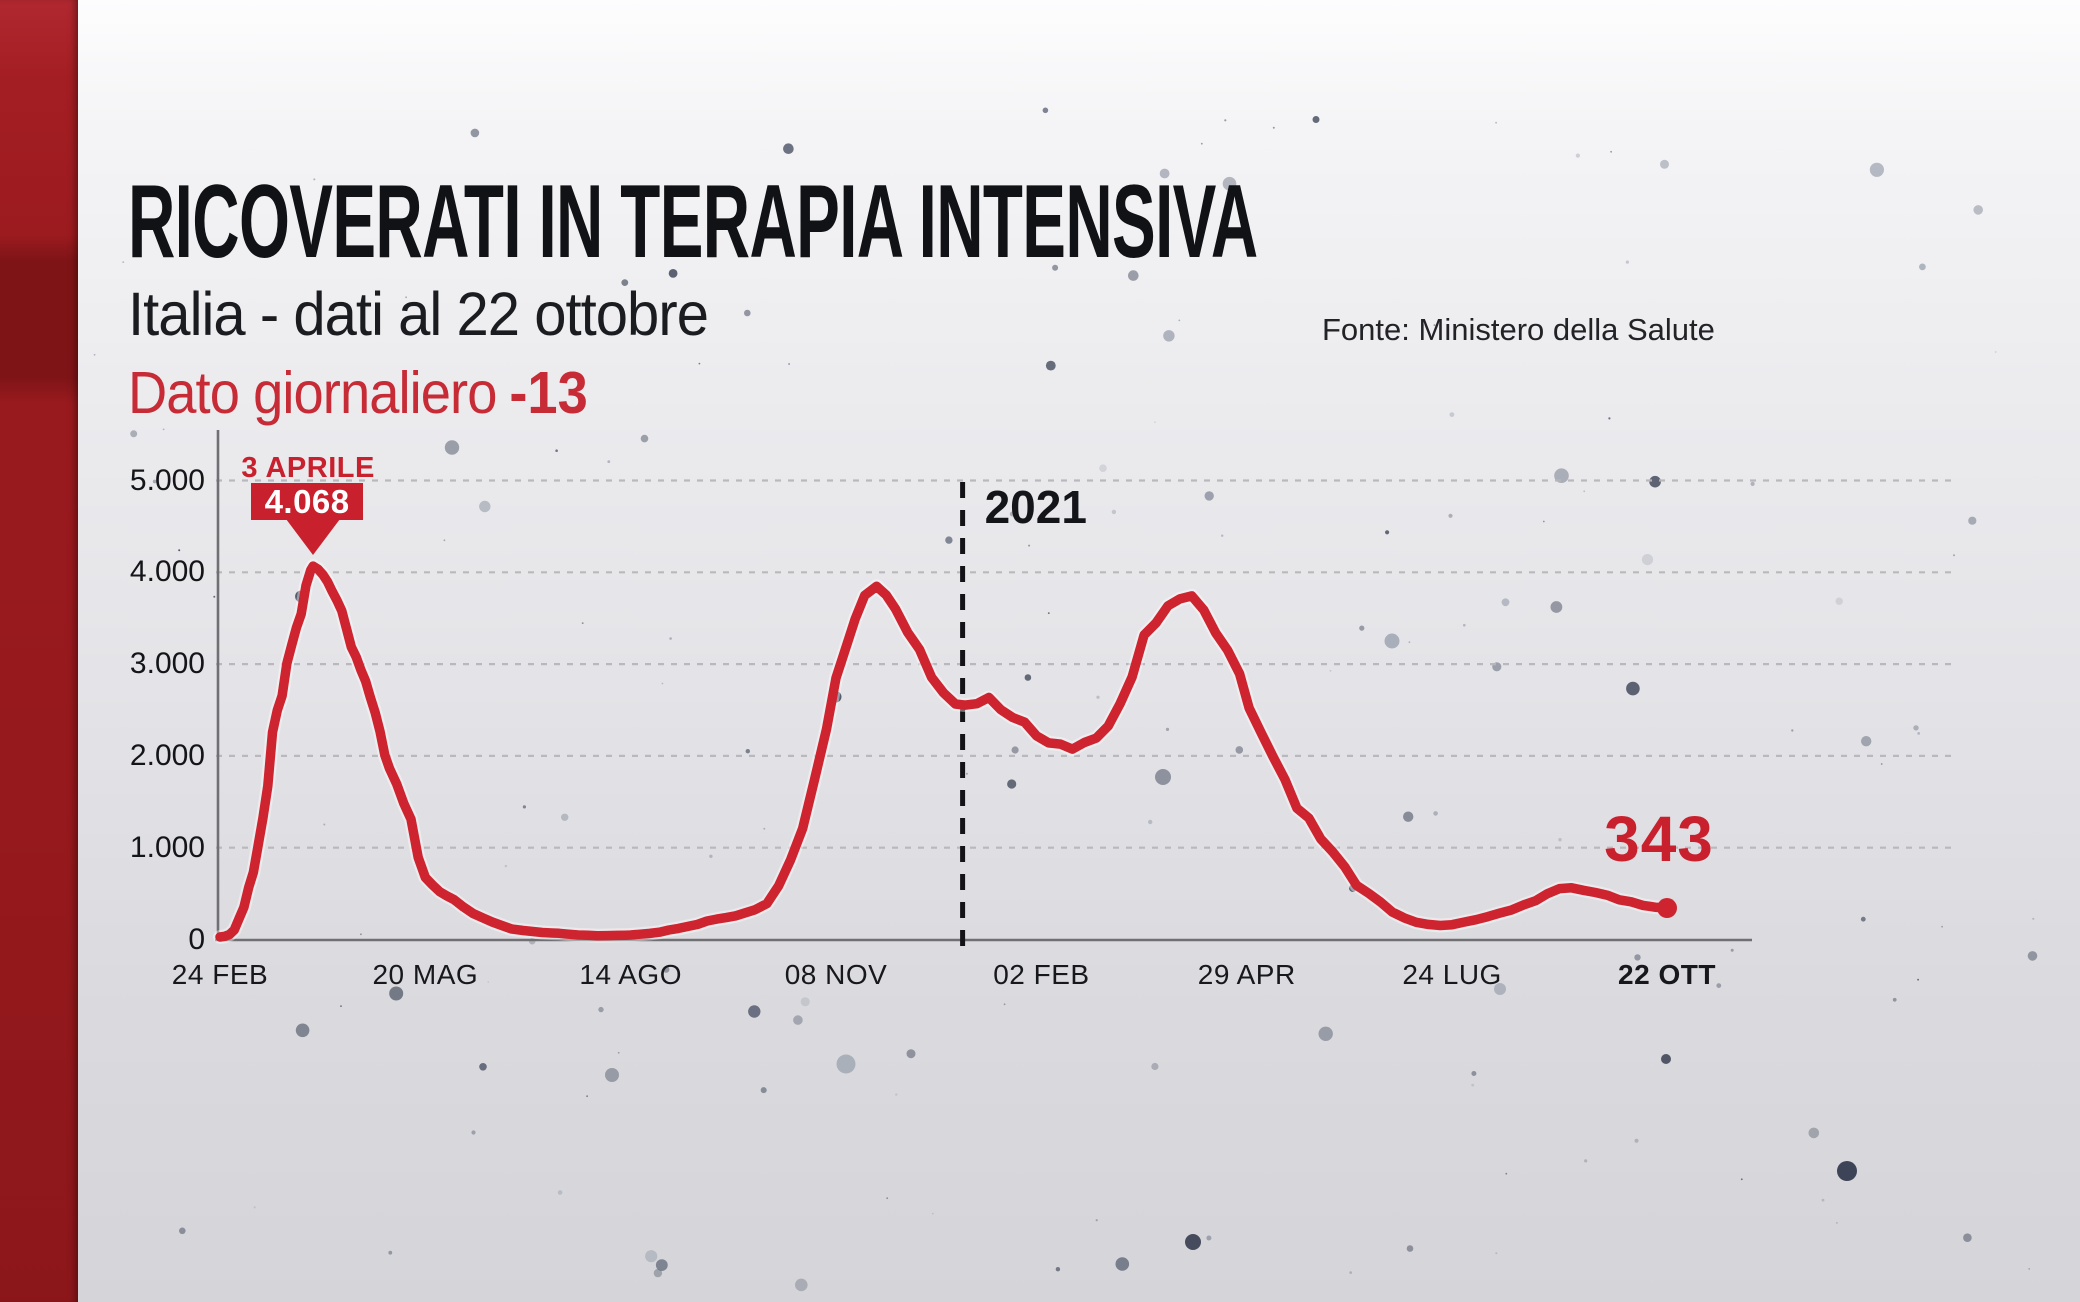  Describe the element at coordinates (313, 537) in the screenshot. I see `peak-pointer-triangle-icon` at that location.